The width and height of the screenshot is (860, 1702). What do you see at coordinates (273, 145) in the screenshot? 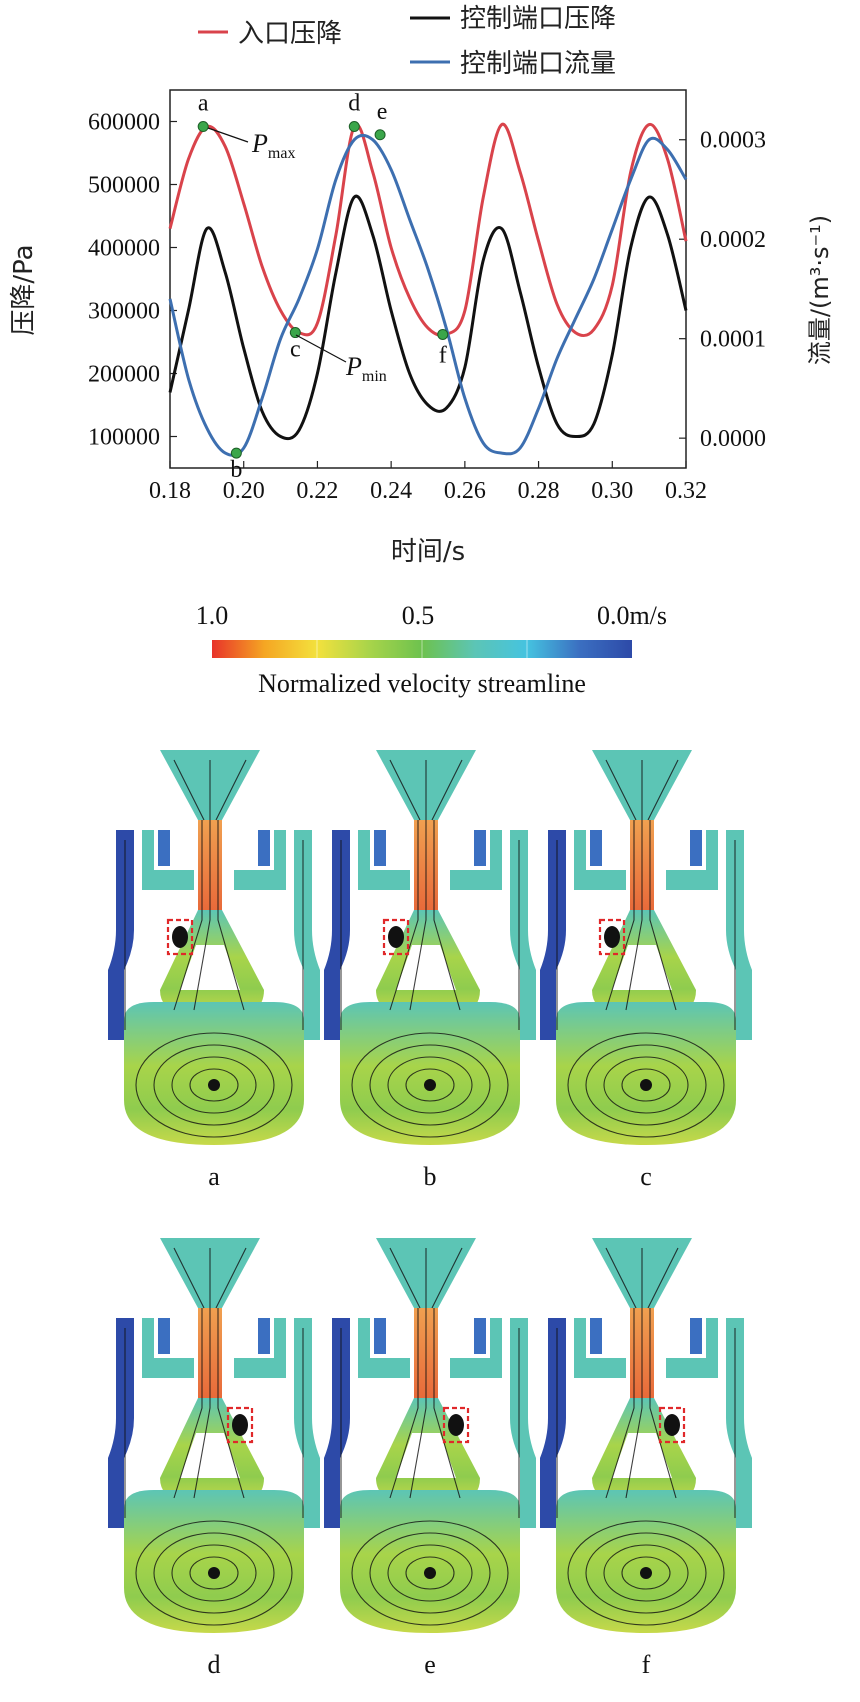
I see `pmax-label: Pmax` at bounding box center [273, 145].